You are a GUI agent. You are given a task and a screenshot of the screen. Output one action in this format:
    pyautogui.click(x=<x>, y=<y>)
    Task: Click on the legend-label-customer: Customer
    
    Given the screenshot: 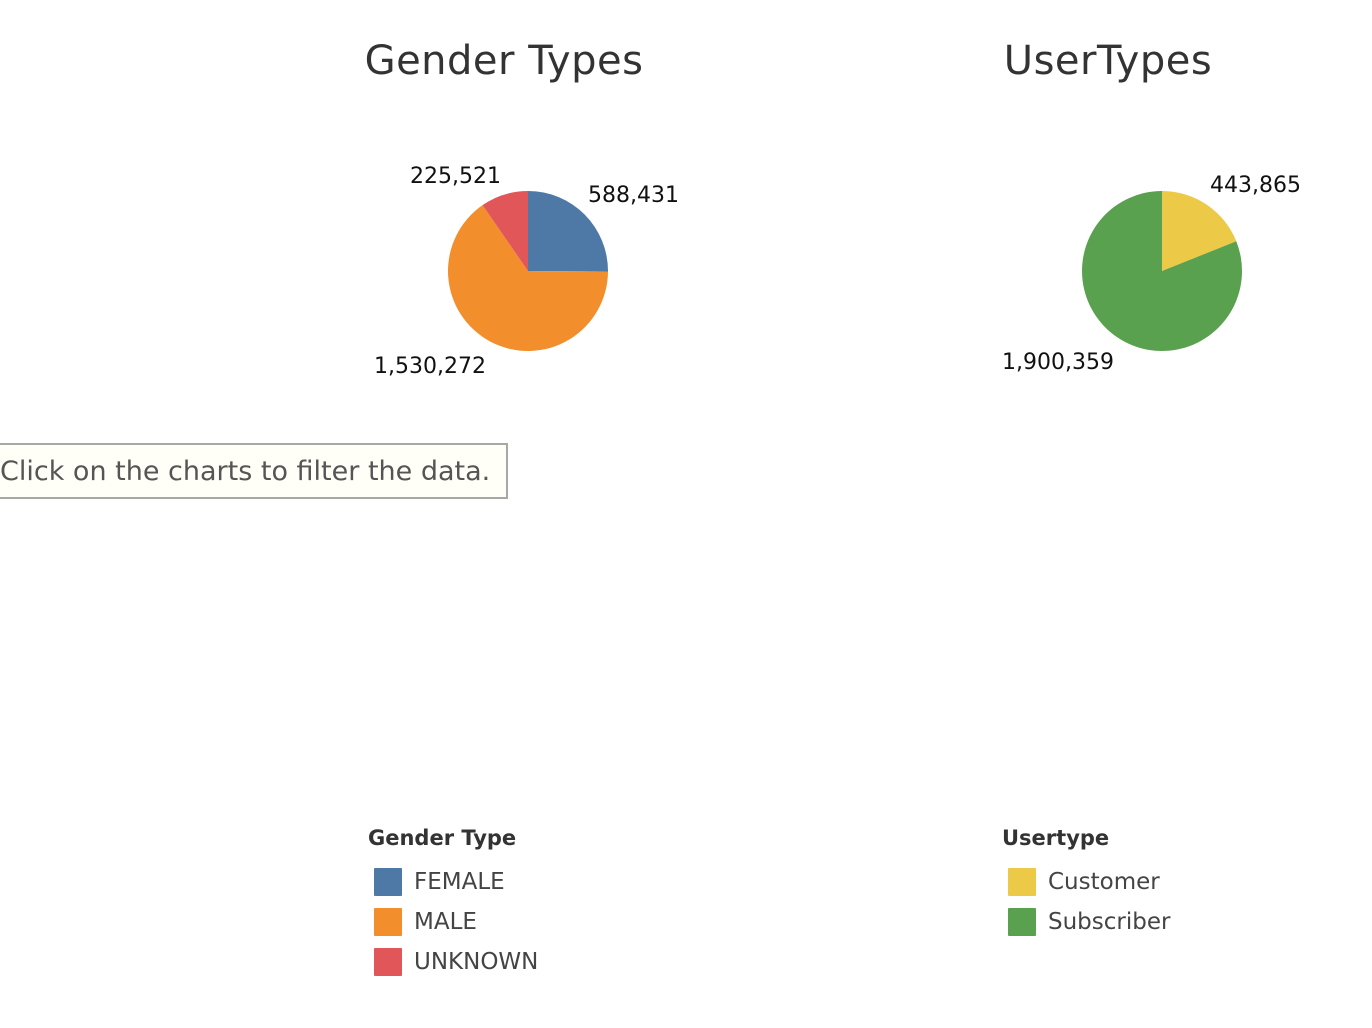 What is the action you would take?
    pyautogui.click(x=1104, y=882)
    